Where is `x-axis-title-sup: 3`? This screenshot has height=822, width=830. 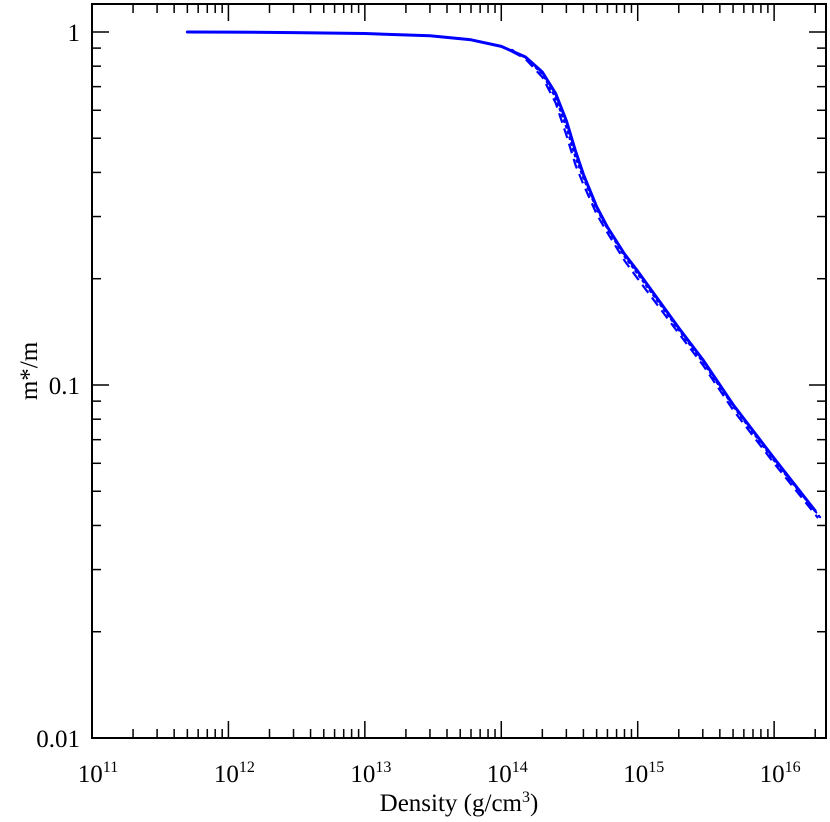
x-axis-title-sup: 3 is located at coordinates (526, 797).